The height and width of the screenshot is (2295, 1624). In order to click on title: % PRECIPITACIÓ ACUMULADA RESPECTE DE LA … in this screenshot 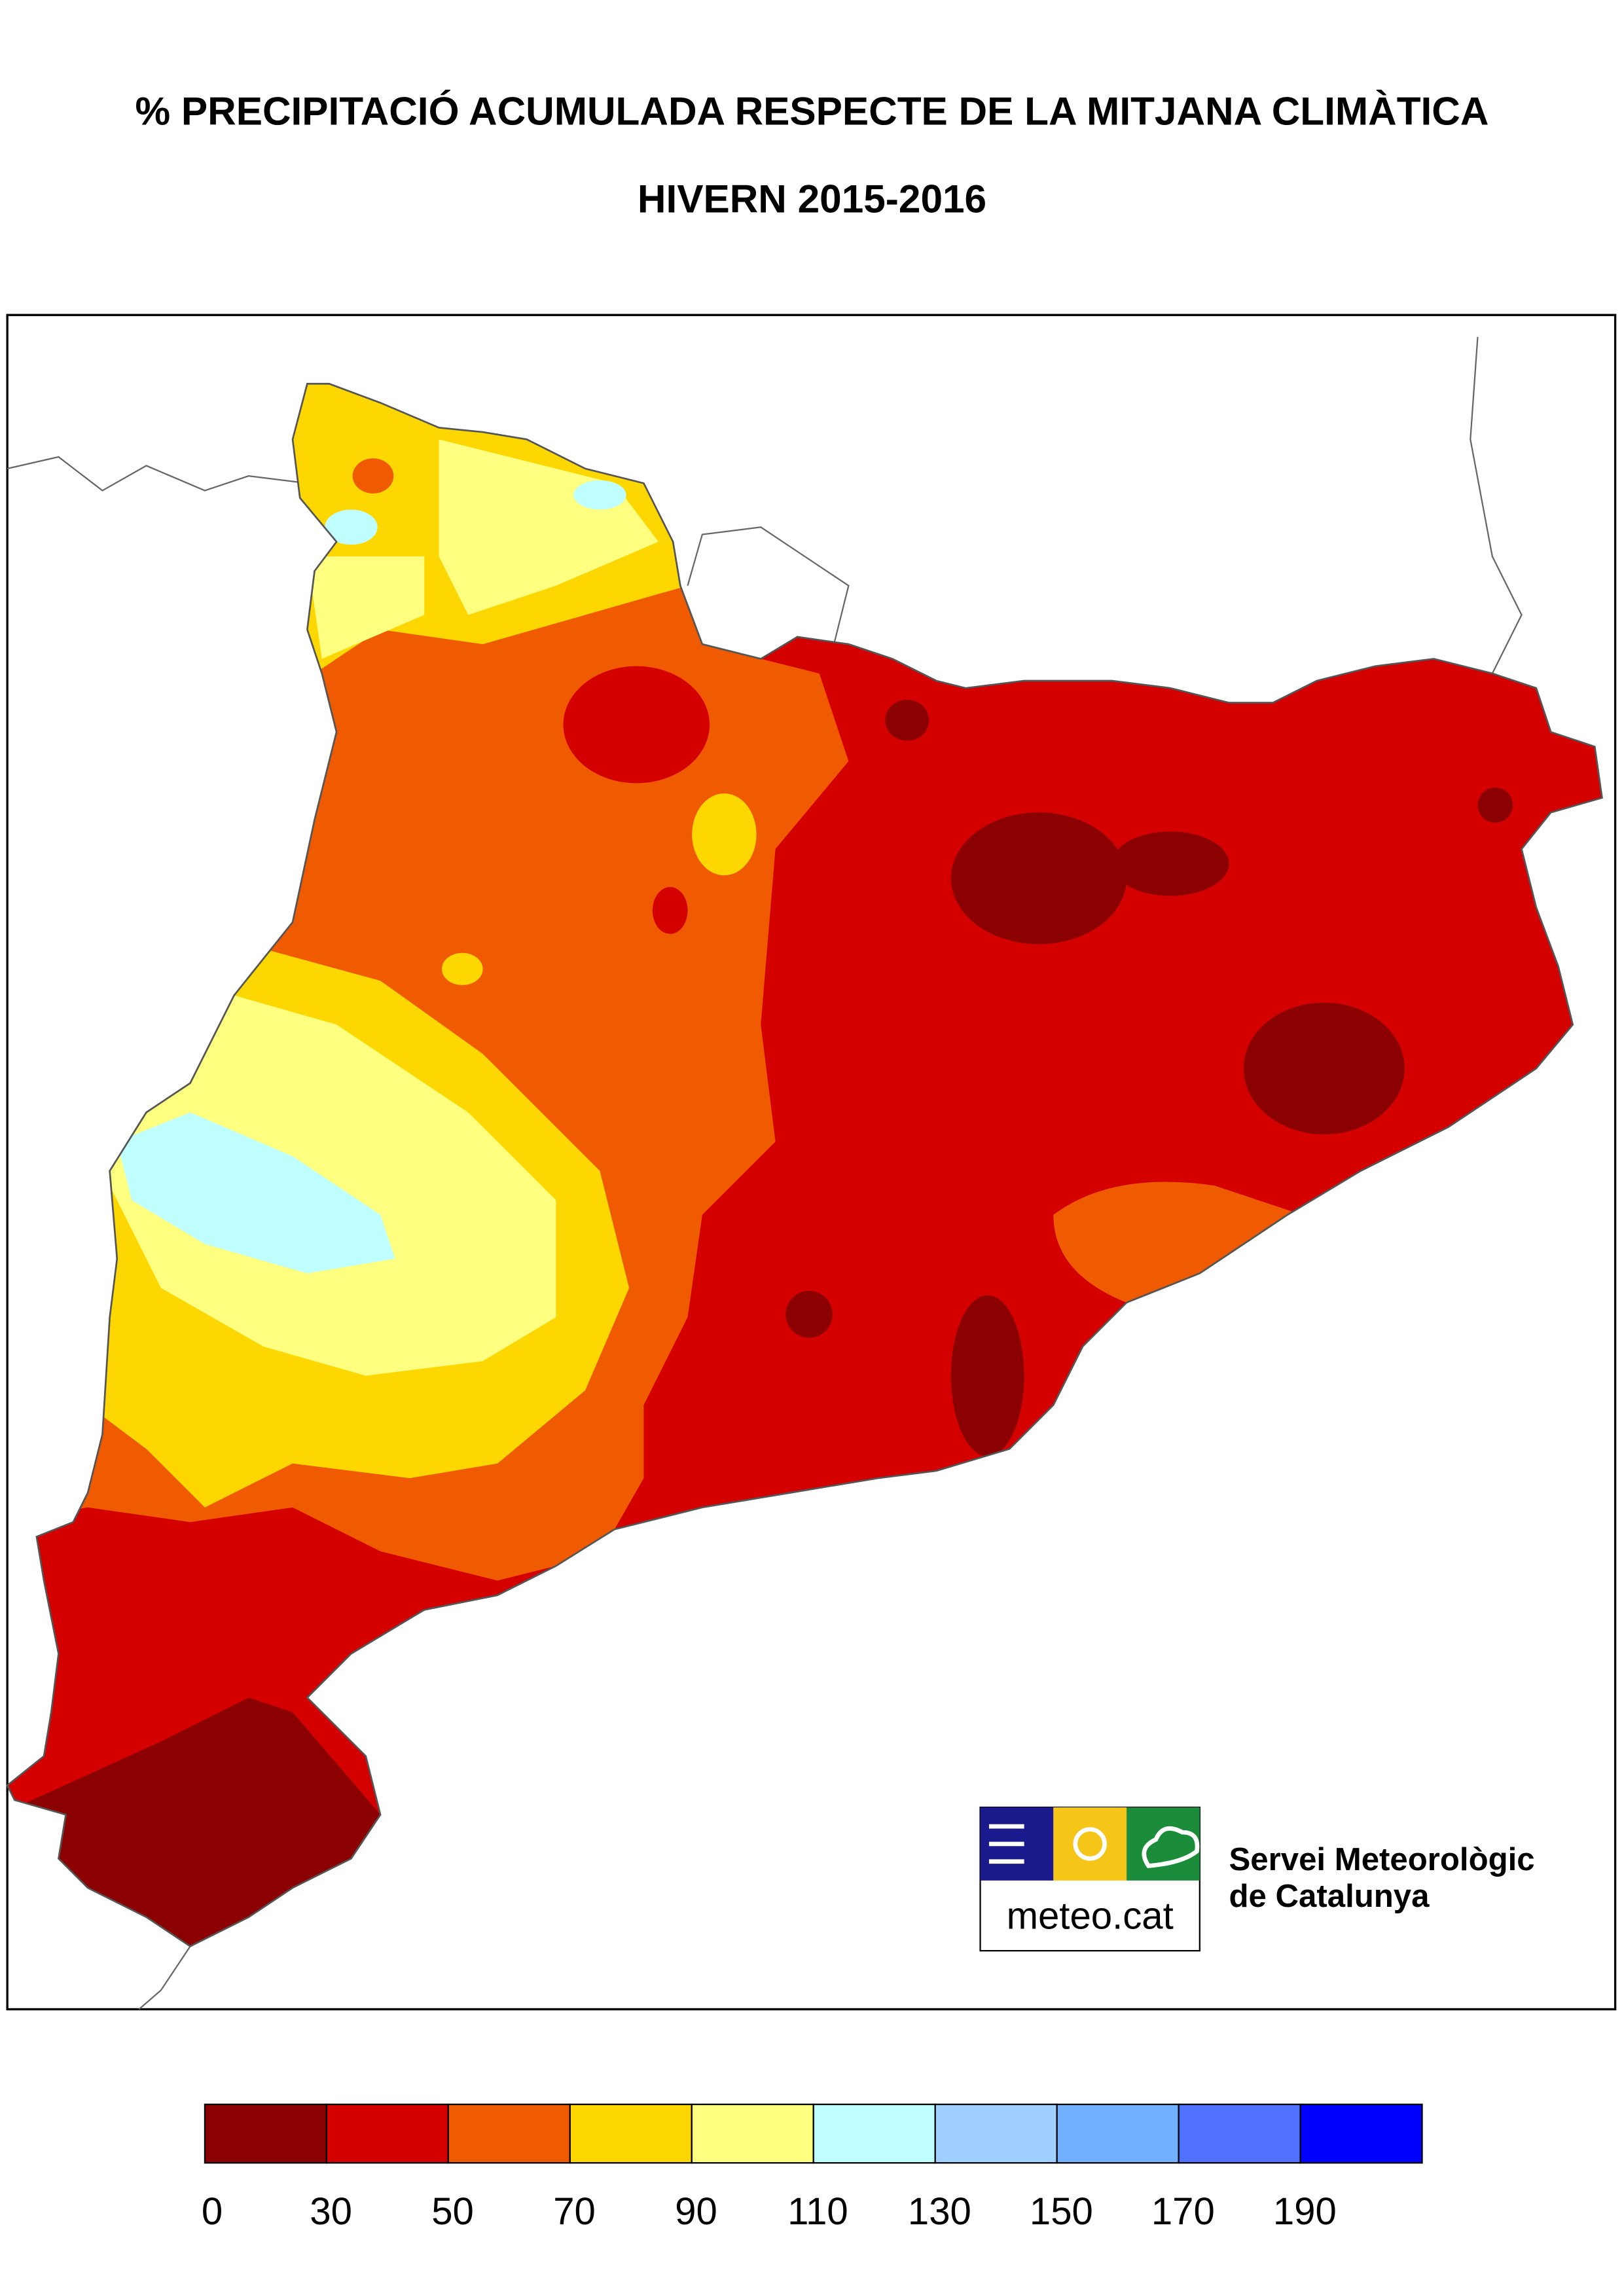, I will do `click(812, 112)`.